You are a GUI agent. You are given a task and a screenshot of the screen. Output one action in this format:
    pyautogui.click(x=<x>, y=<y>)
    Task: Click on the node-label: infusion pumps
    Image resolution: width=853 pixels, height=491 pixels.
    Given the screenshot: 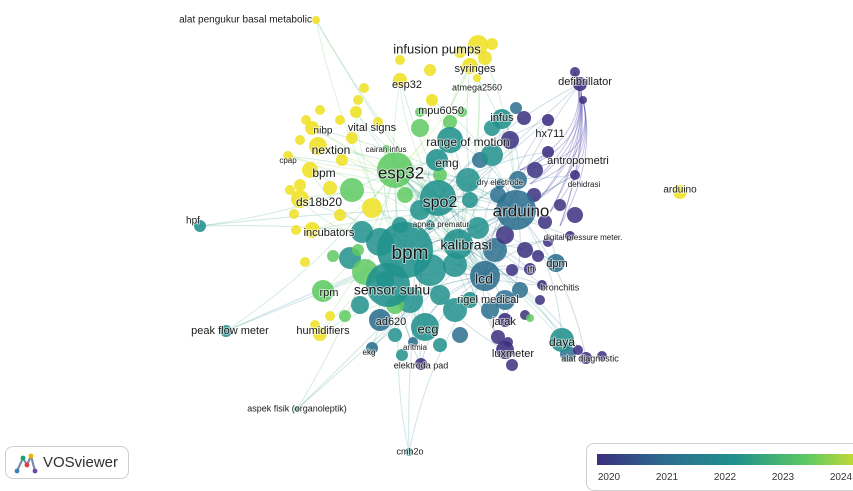 What is the action you would take?
    pyautogui.click(x=437, y=48)
    